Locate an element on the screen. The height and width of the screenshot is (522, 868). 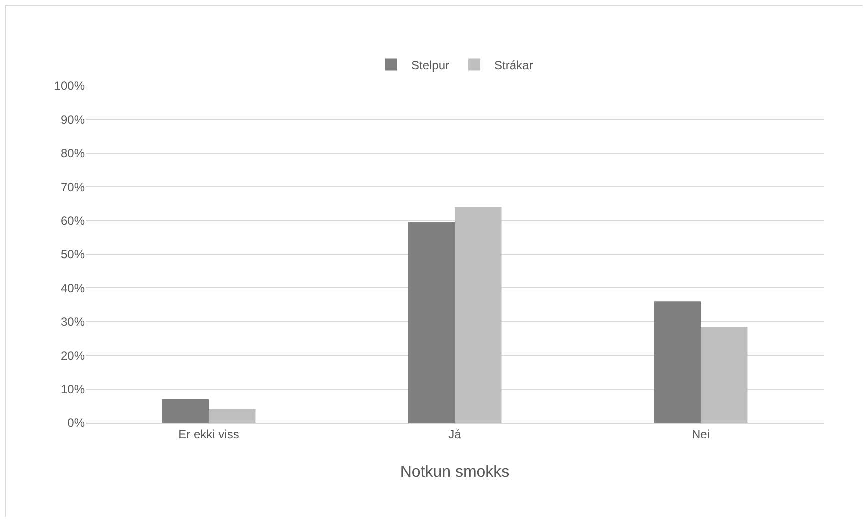
legend-label: Strákar is located at coordinates (514, 65).